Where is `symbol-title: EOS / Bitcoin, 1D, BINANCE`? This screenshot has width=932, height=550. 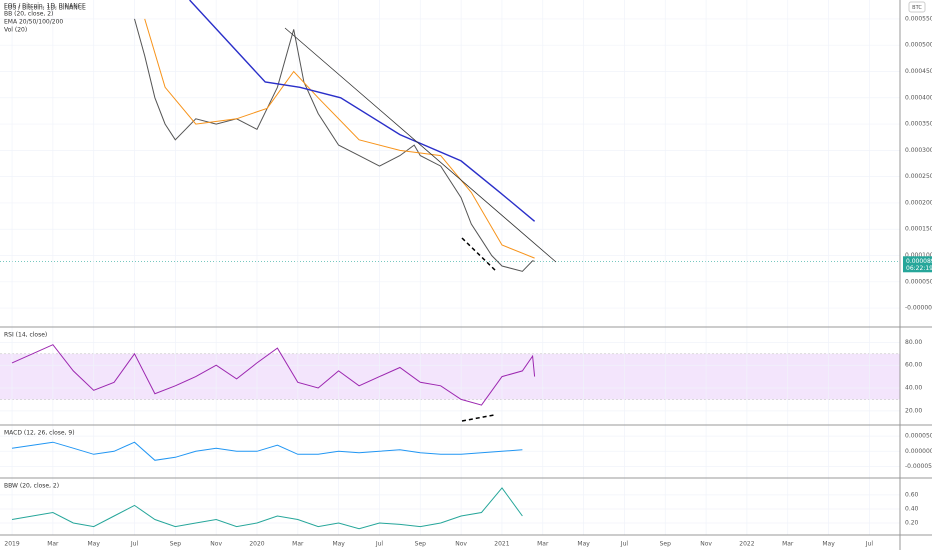 symbol-title: EOS / Bitcoin, 1D, BINANCE is located at coordinates (45, 6).